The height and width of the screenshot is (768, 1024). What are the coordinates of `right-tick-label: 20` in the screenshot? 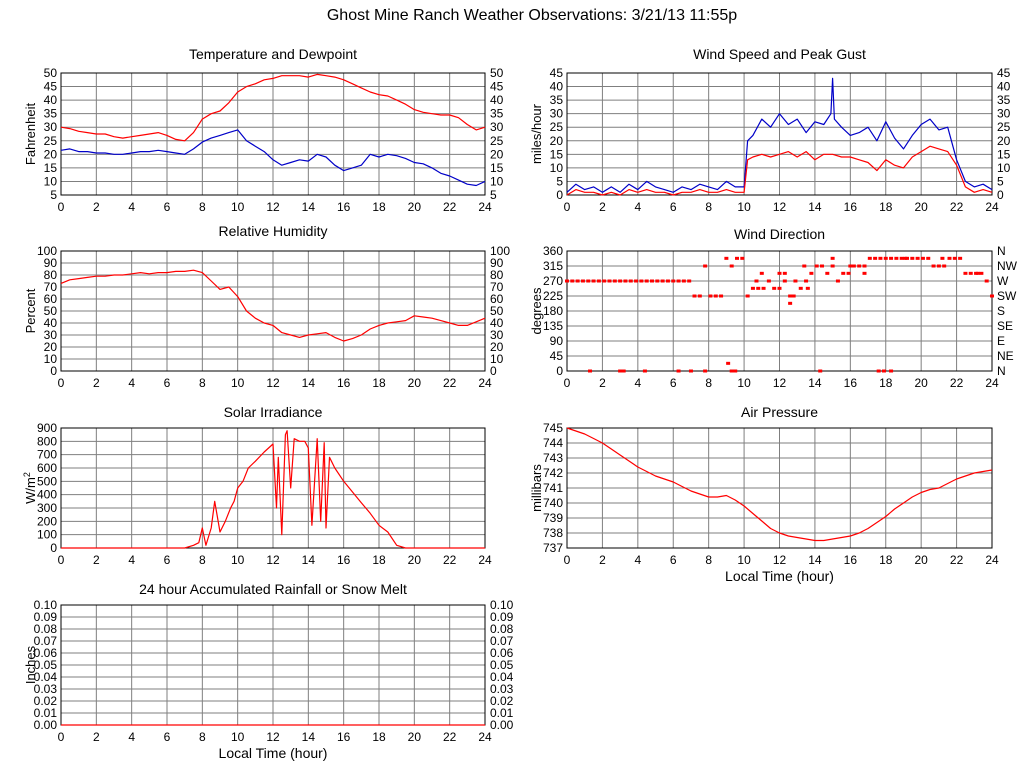 It's located at (497, 347).